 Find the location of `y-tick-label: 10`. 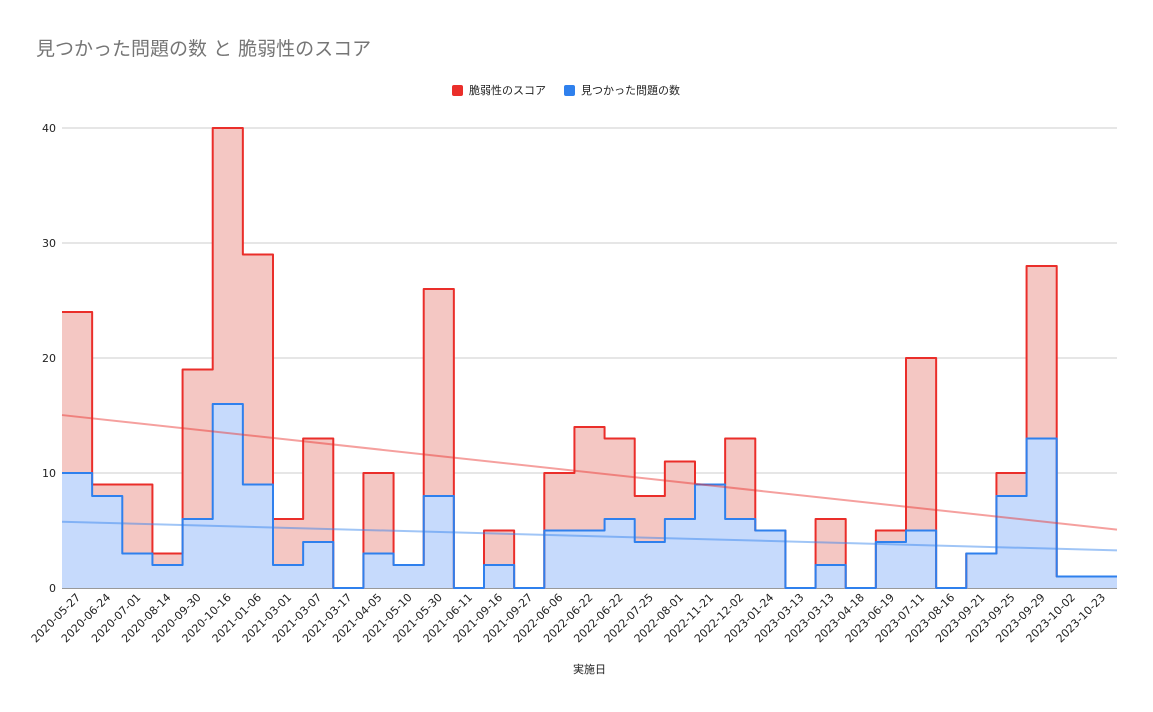

y-tick-label: 10 is located at coordinates (49, 473).